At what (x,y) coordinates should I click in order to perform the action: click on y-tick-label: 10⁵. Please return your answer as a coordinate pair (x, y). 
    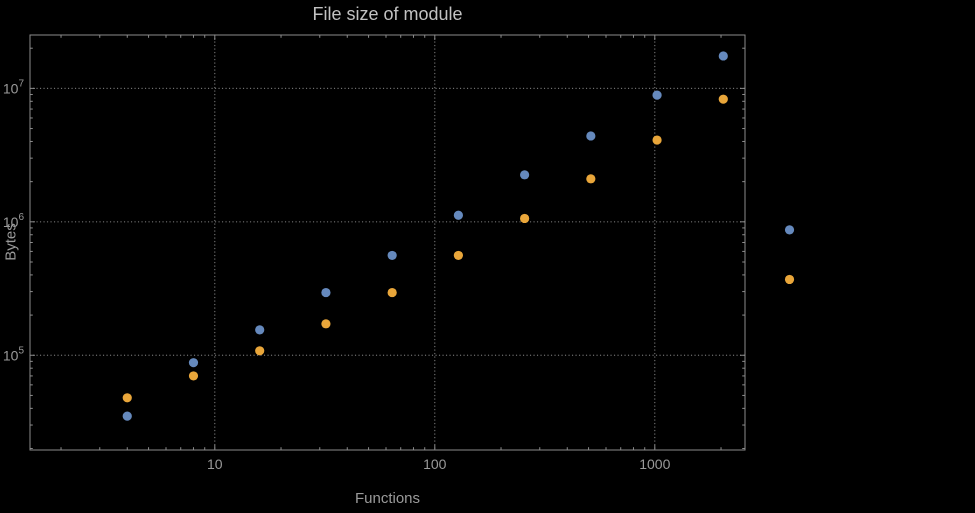
    Looking at the image, I should click on (14, 354).